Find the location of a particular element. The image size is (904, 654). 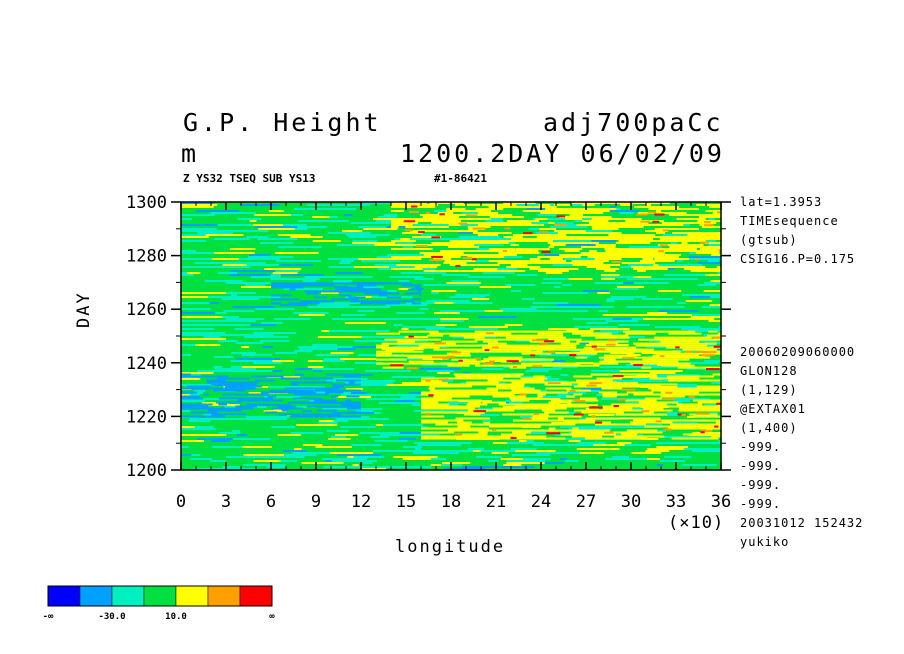

title-right: adj700paCc is located at coordinates (633, 122).